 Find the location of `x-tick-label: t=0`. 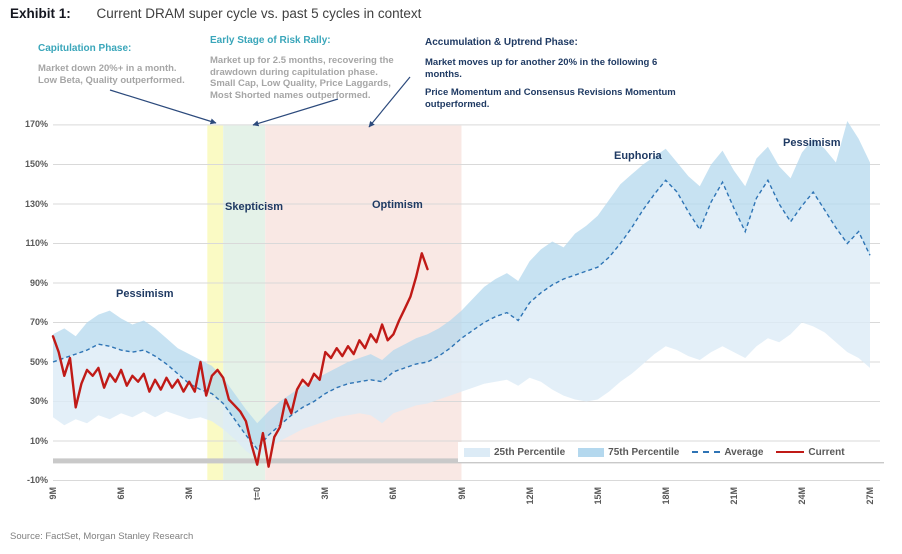

x-tick-label: t=0 is located at coordinates (257, 494).